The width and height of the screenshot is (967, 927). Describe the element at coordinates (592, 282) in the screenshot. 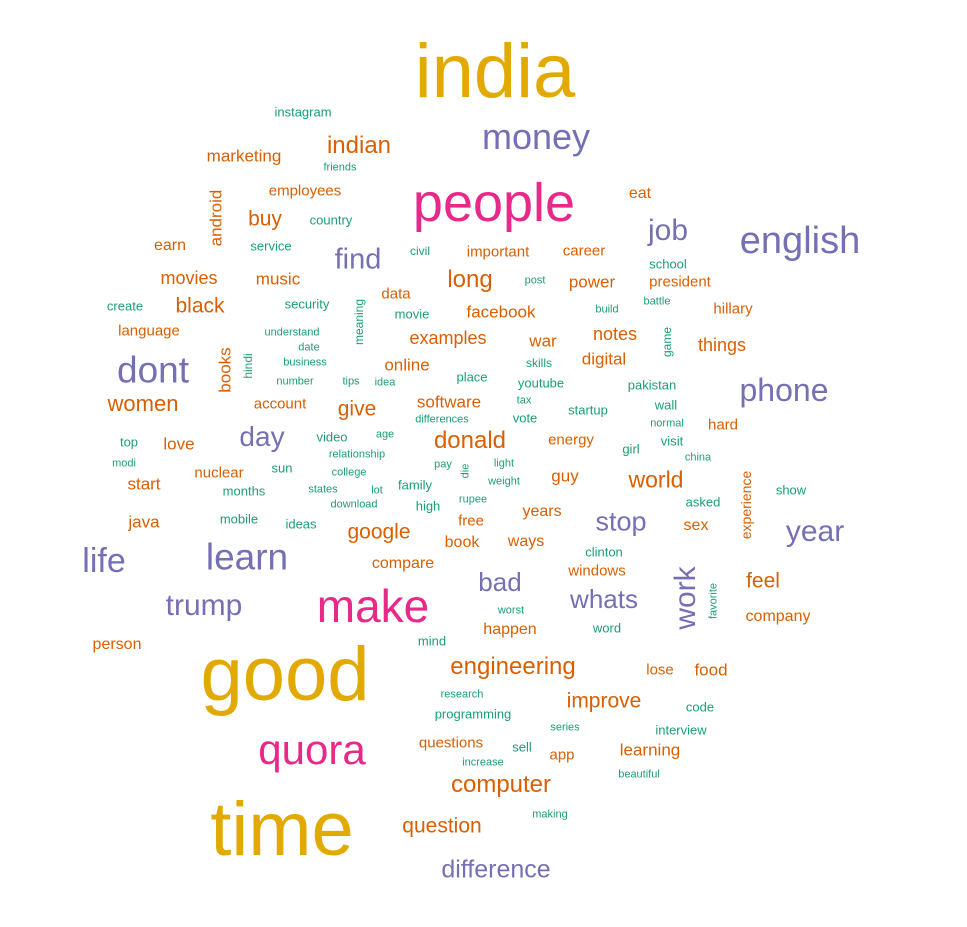

I see `word-power: power` at that location.